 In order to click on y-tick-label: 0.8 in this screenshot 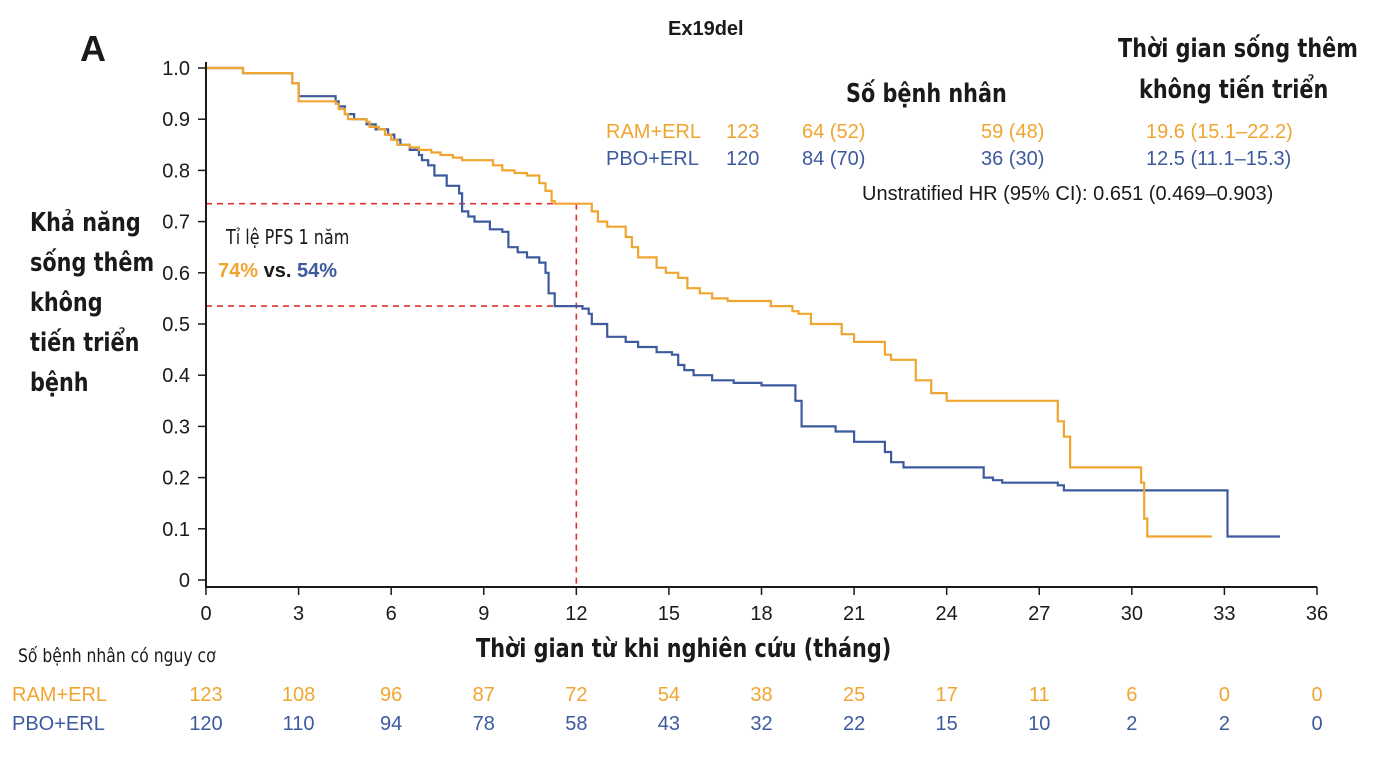, I will do `click(176, 171)`.